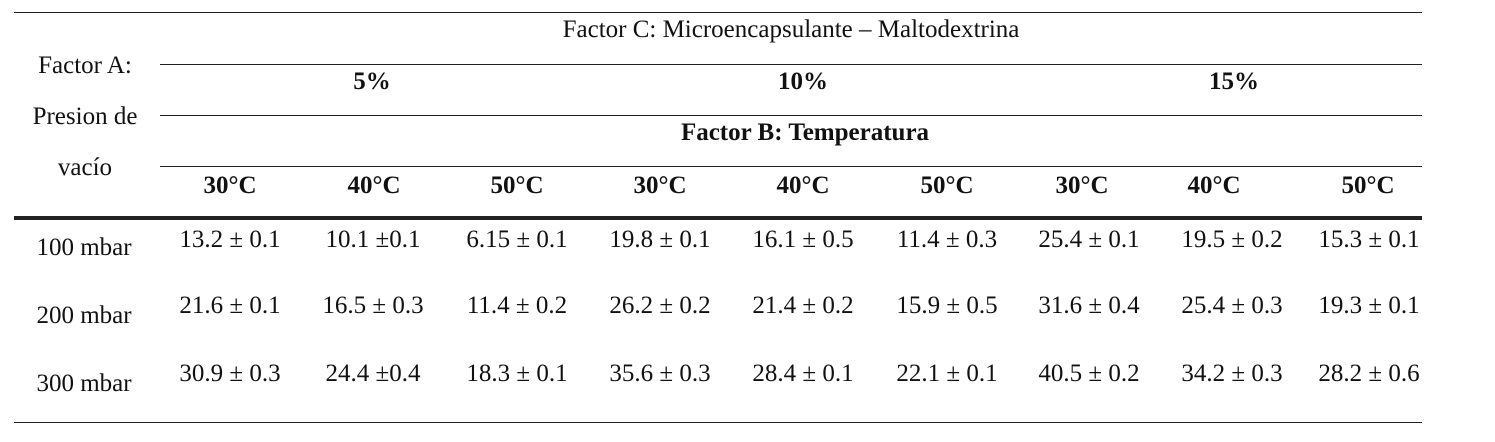 The height and width of the screenshot is (442, 1495). I want to click on factor-a-header: Factor A: Presion de vacío, so click(85, 116).